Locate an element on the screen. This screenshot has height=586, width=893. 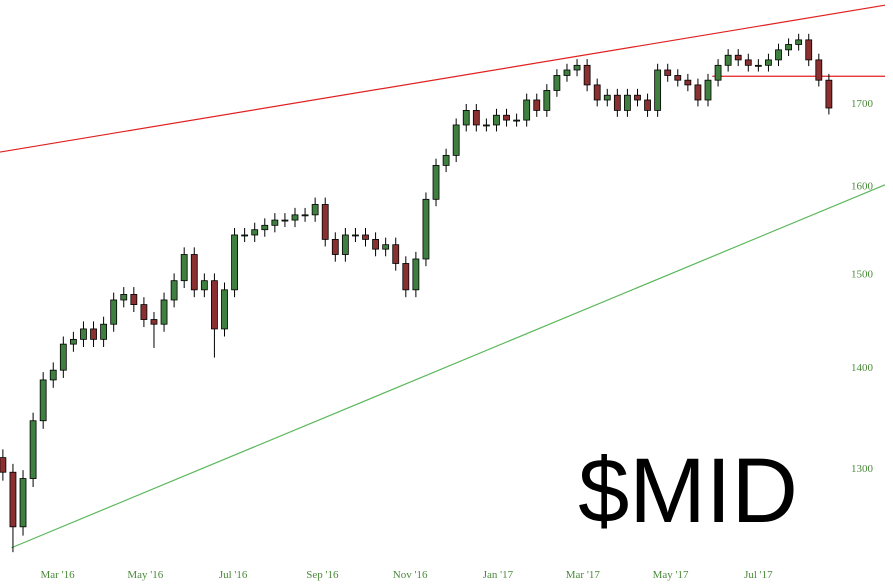
y-tick-label: 1400 is located at coordinates (862, 368).